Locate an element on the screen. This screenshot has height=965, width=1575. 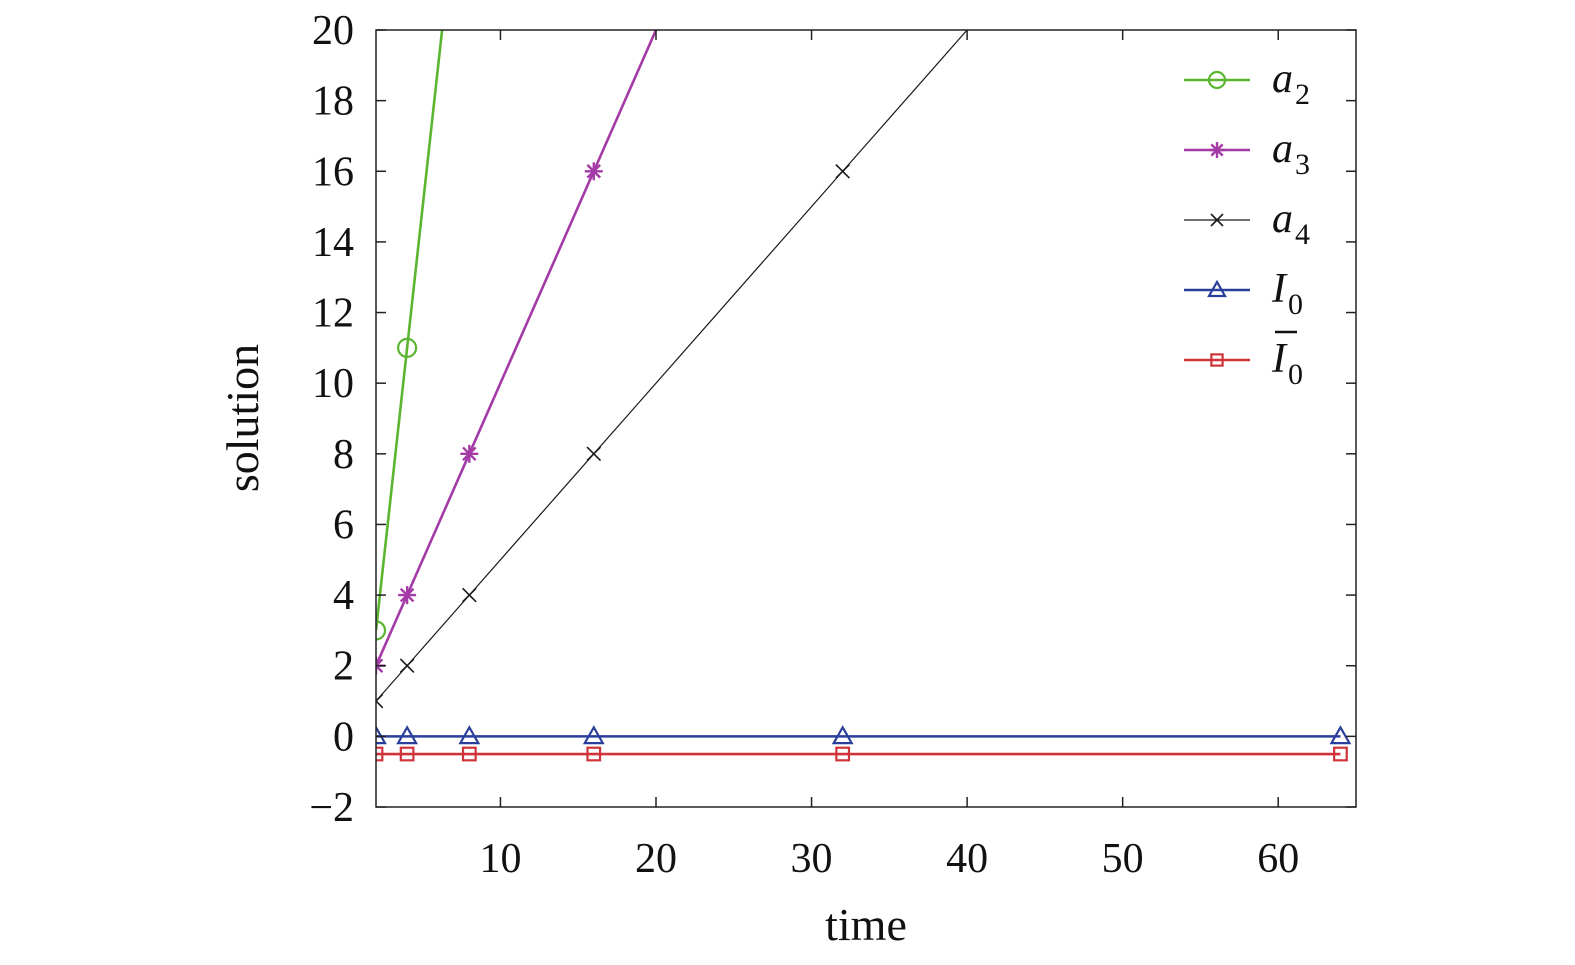
y-axis-title: solution is located at coordinates (242, 418).